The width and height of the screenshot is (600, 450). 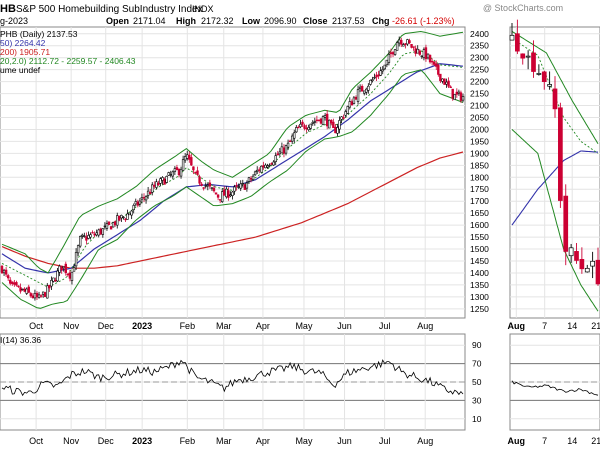 I want to click on legend-sma50: 50) 2264.42, so click(x=23, y=43).